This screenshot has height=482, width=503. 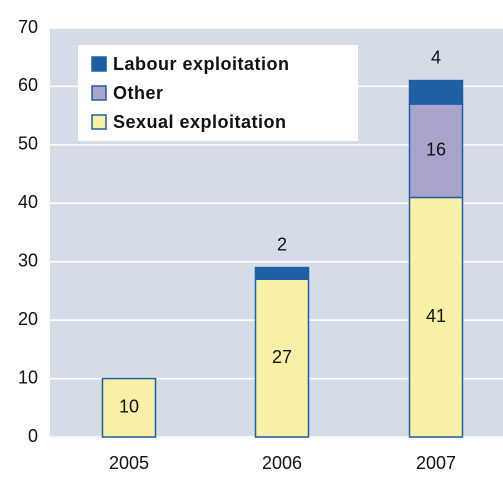 What do you see at coordinates (28, 202) in the screenshot?
I see `y-tick-label: 40` at bounding box center [28, 202].